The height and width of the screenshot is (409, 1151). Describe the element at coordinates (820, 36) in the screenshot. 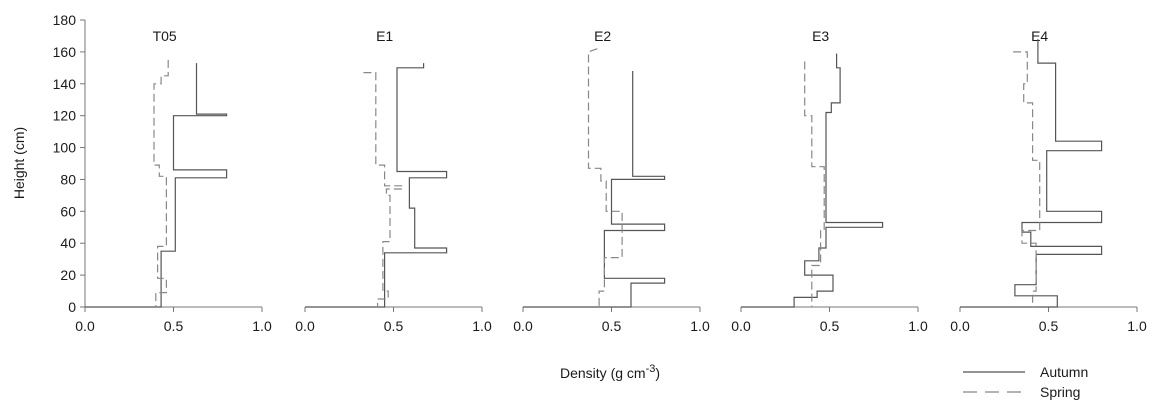

I see `panel-title: E3` at that location.